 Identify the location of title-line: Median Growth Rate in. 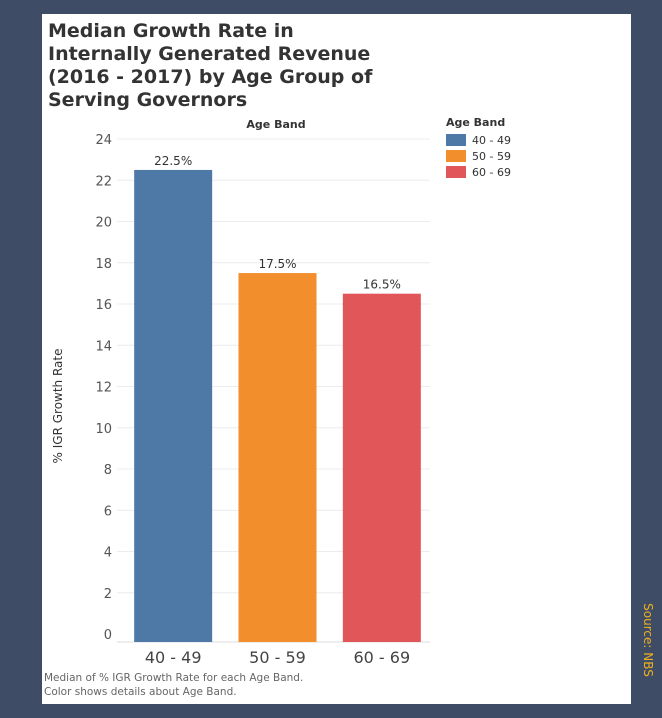
(171, 31).